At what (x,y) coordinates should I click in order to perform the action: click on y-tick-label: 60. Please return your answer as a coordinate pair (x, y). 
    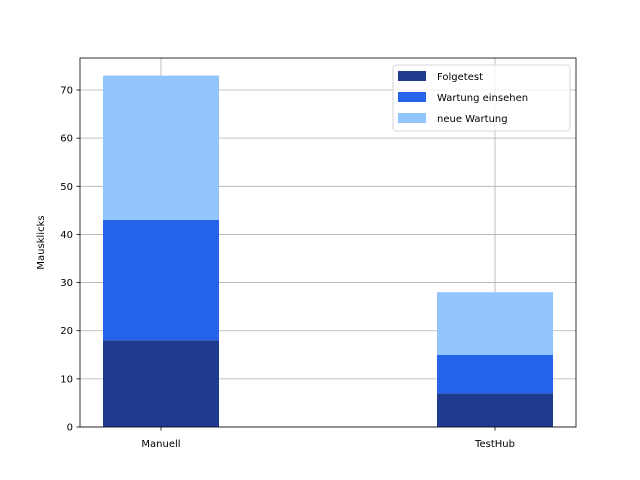
    Looking at the image, I should click on (66, 139).